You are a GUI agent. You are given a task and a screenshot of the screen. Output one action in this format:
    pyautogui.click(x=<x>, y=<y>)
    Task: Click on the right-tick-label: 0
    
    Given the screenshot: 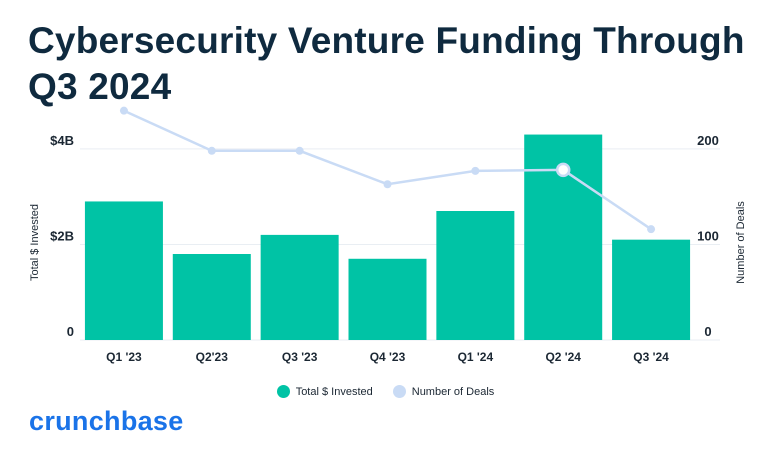 What is the action you would take?
    pyautogui.click(x=707, y=331)
    